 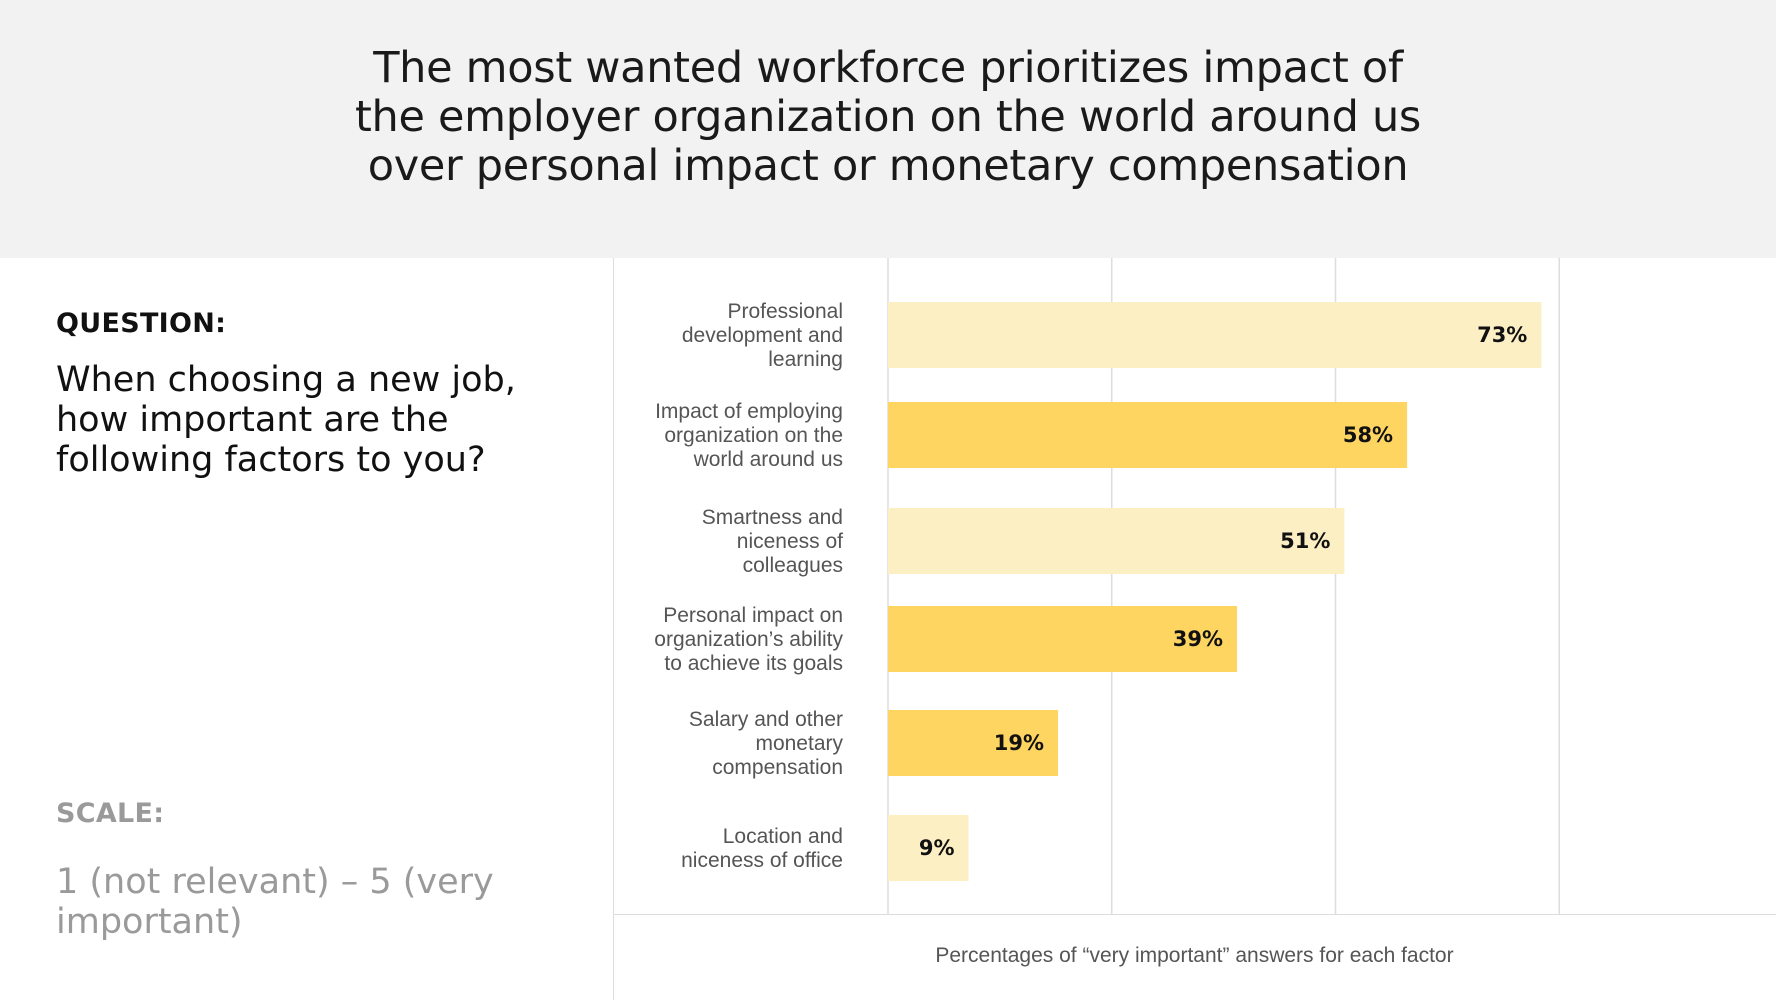 I want to click on category-label-line: compensation, so click(x=777, y=767).